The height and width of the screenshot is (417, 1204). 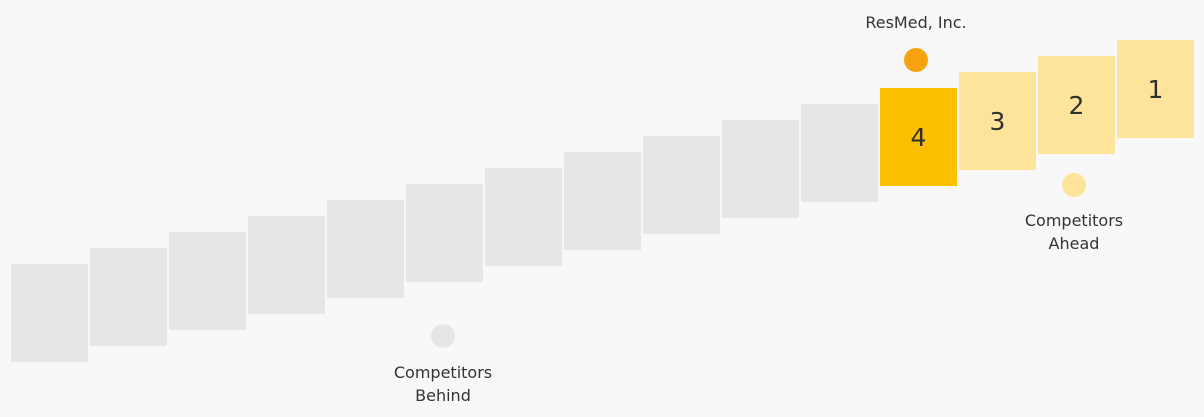 I want to click on competitors-ahead-label-line2: Ahead, so click(x=1074, y=243).